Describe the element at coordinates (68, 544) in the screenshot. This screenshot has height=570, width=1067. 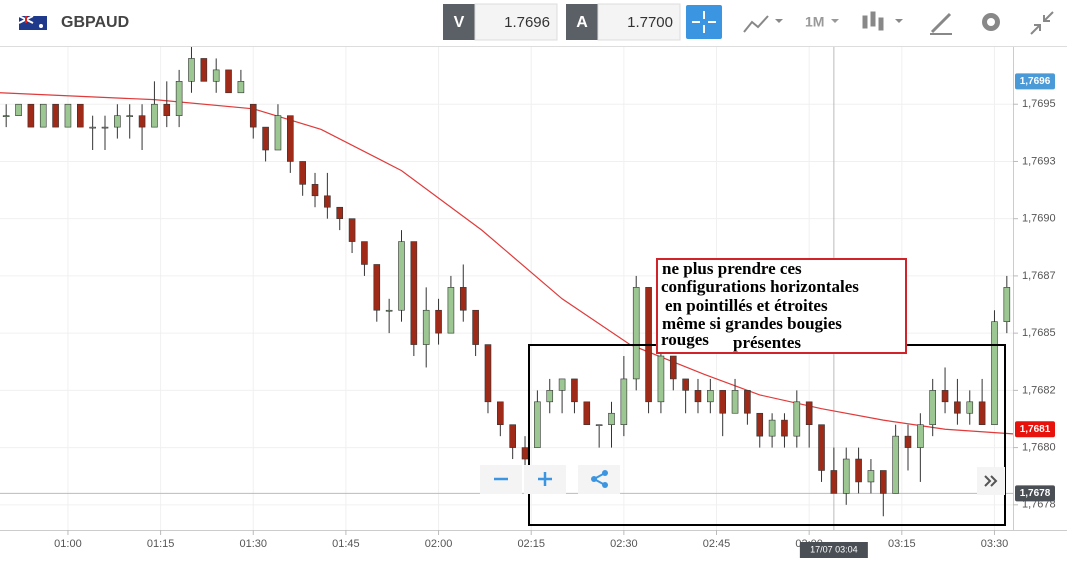
I see `x-tick-label: 01:00` at that location.